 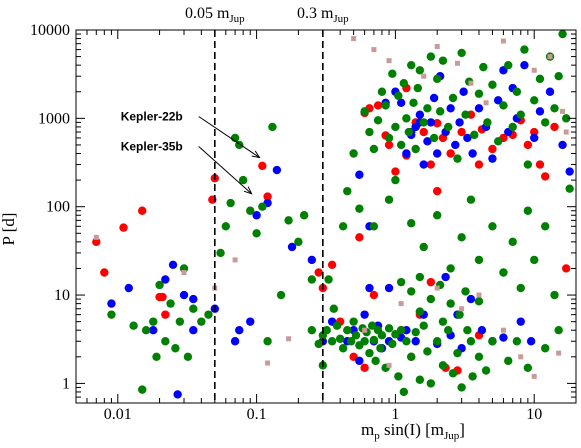 I want to click on y-tick-label-1: 10, so click(x=62, y=295).